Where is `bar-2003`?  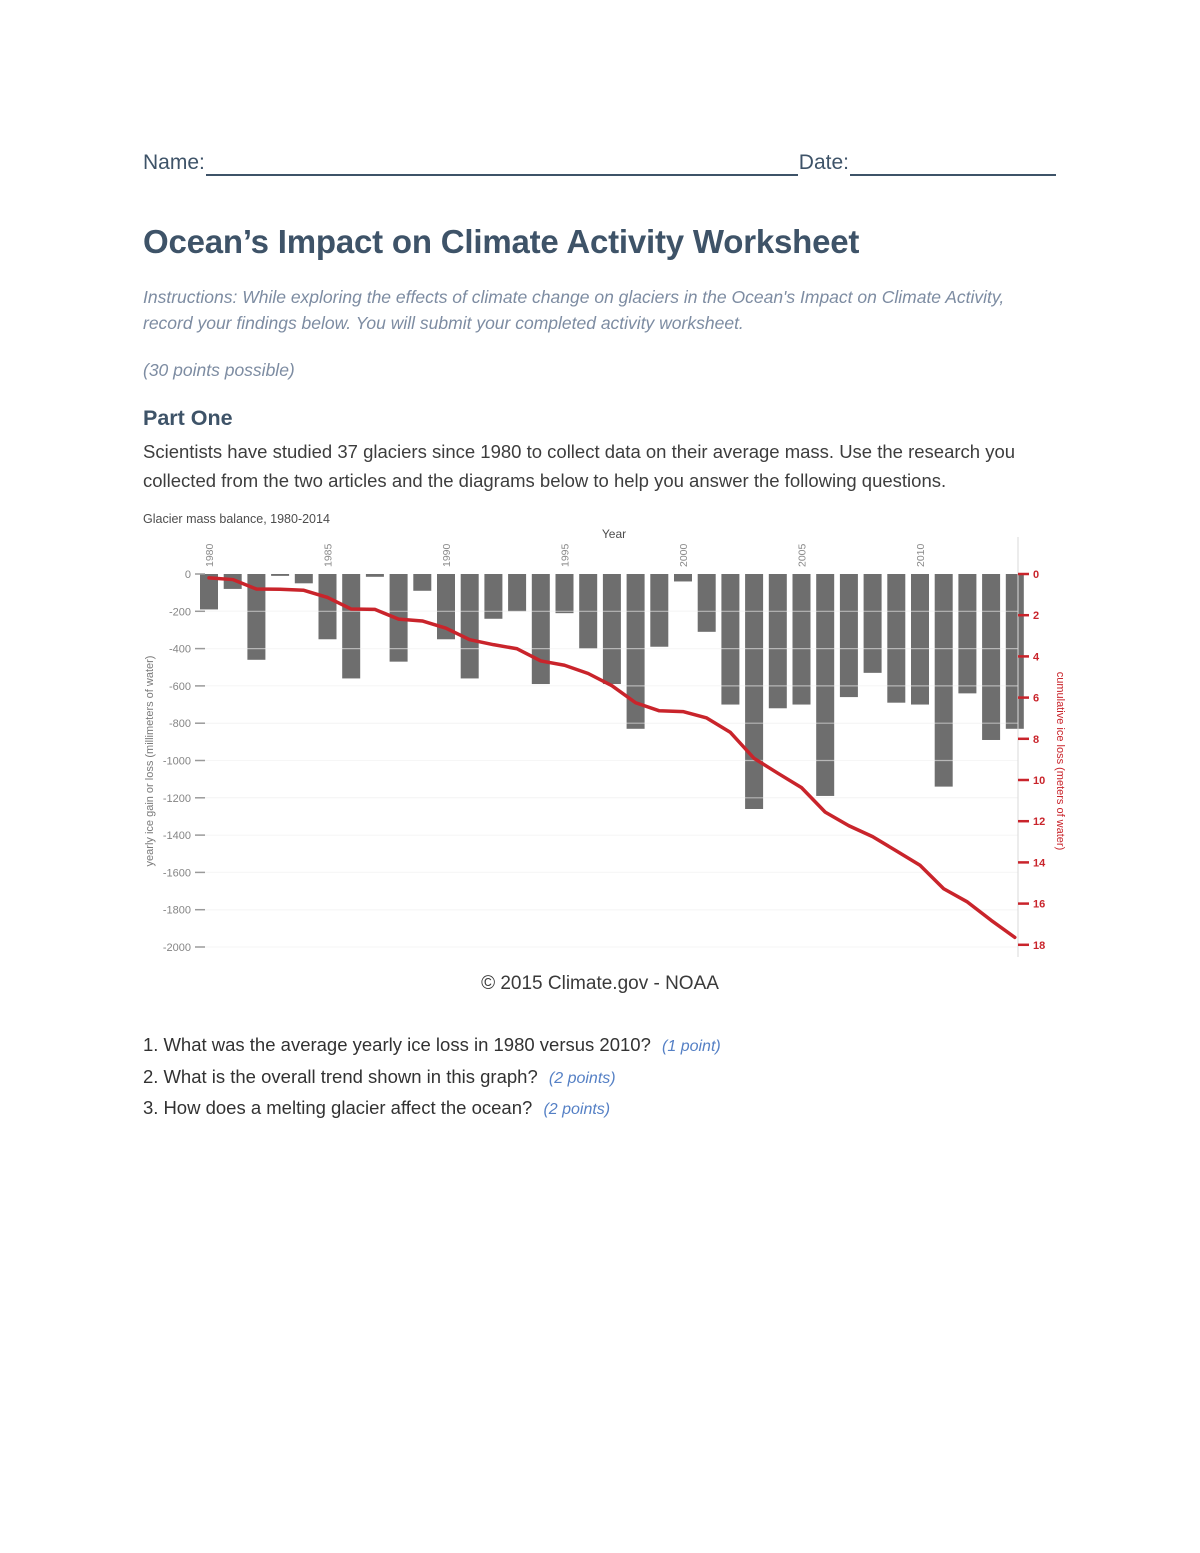
bar-2003 is located at coordinates (754, 691).